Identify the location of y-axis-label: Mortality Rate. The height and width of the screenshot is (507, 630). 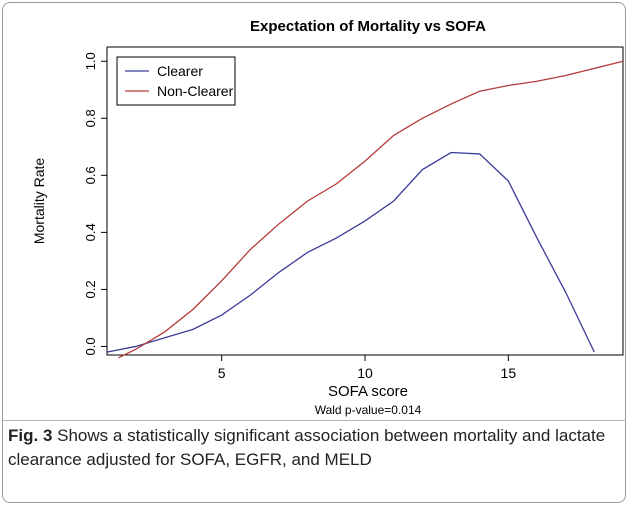
(39, 201).